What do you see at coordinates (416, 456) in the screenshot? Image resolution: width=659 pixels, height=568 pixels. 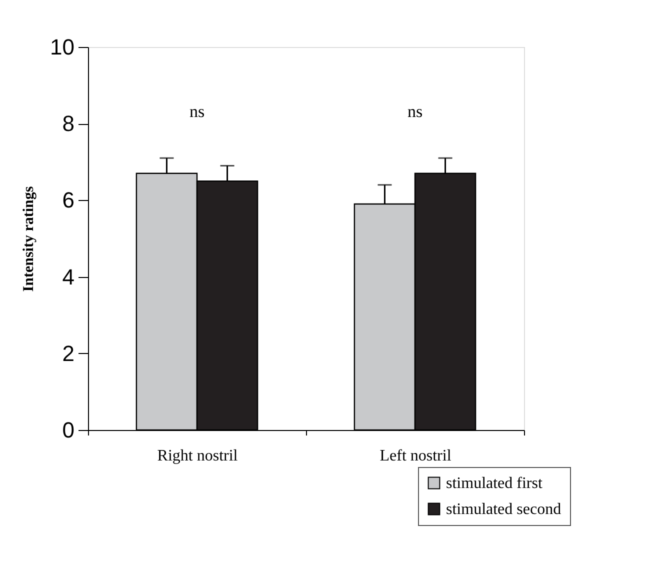 I see `x-tick-label: Left nostril` at bounding box center [416, 456].